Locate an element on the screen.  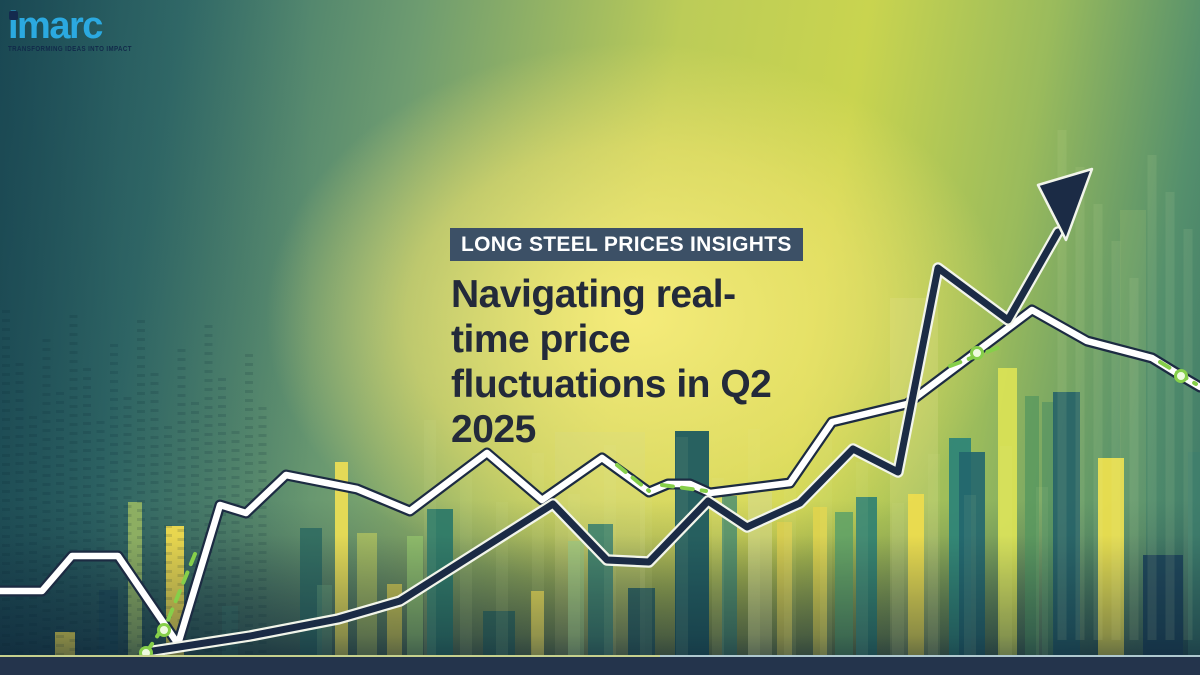
badge-label: LONG STEEL PRICES INSIGHTS is located at coordinates (626, 244).